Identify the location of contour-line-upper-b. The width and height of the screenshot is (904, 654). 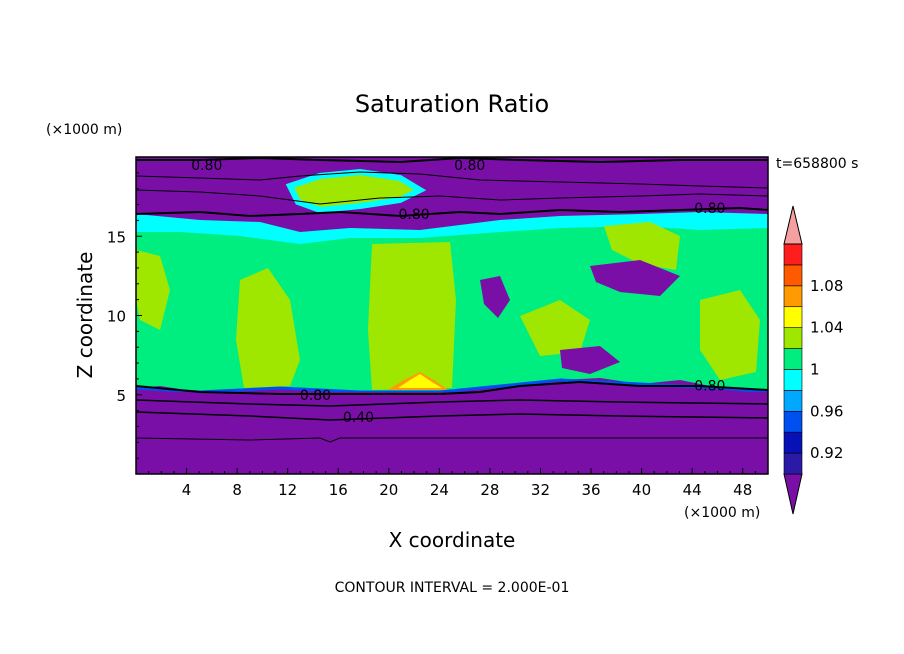
(452, 180).